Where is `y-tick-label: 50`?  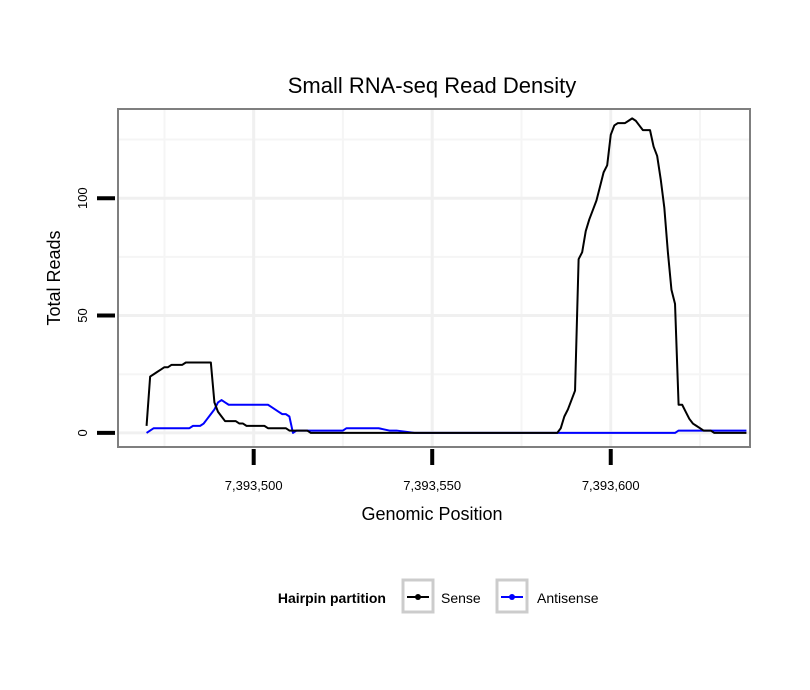 y-tick-label: 50 is located at coordinates (82, 315).